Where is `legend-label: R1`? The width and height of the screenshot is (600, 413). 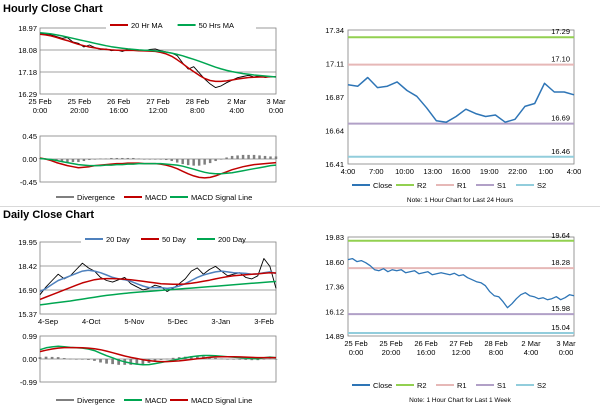 legend-label: R1 is located at coordinates (462, 185).